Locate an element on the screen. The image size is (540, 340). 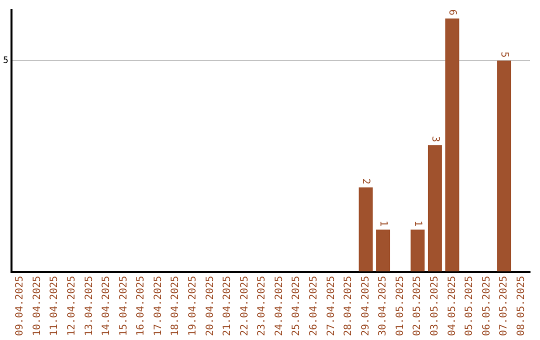
data-label: 3 is located at coordinates (434, 139).